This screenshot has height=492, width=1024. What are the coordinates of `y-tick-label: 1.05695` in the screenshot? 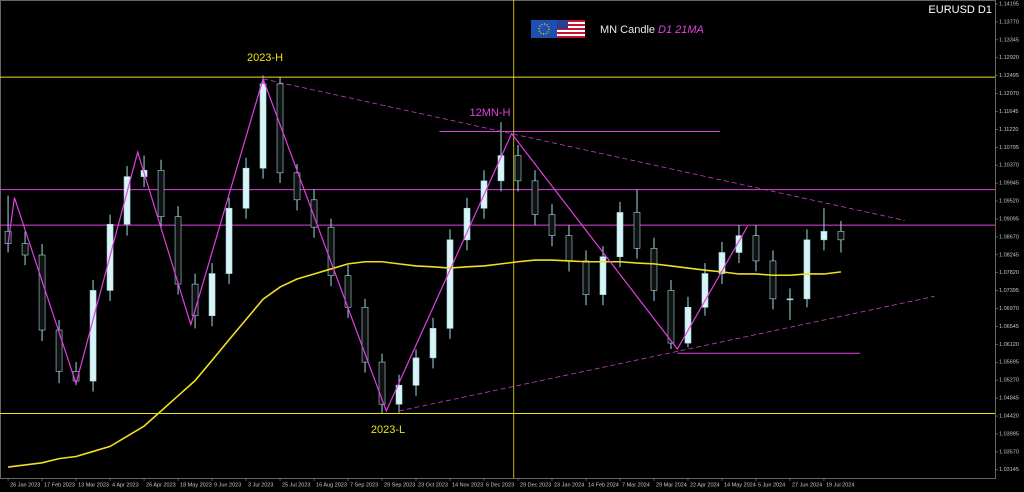 It's located at (1009, 363).